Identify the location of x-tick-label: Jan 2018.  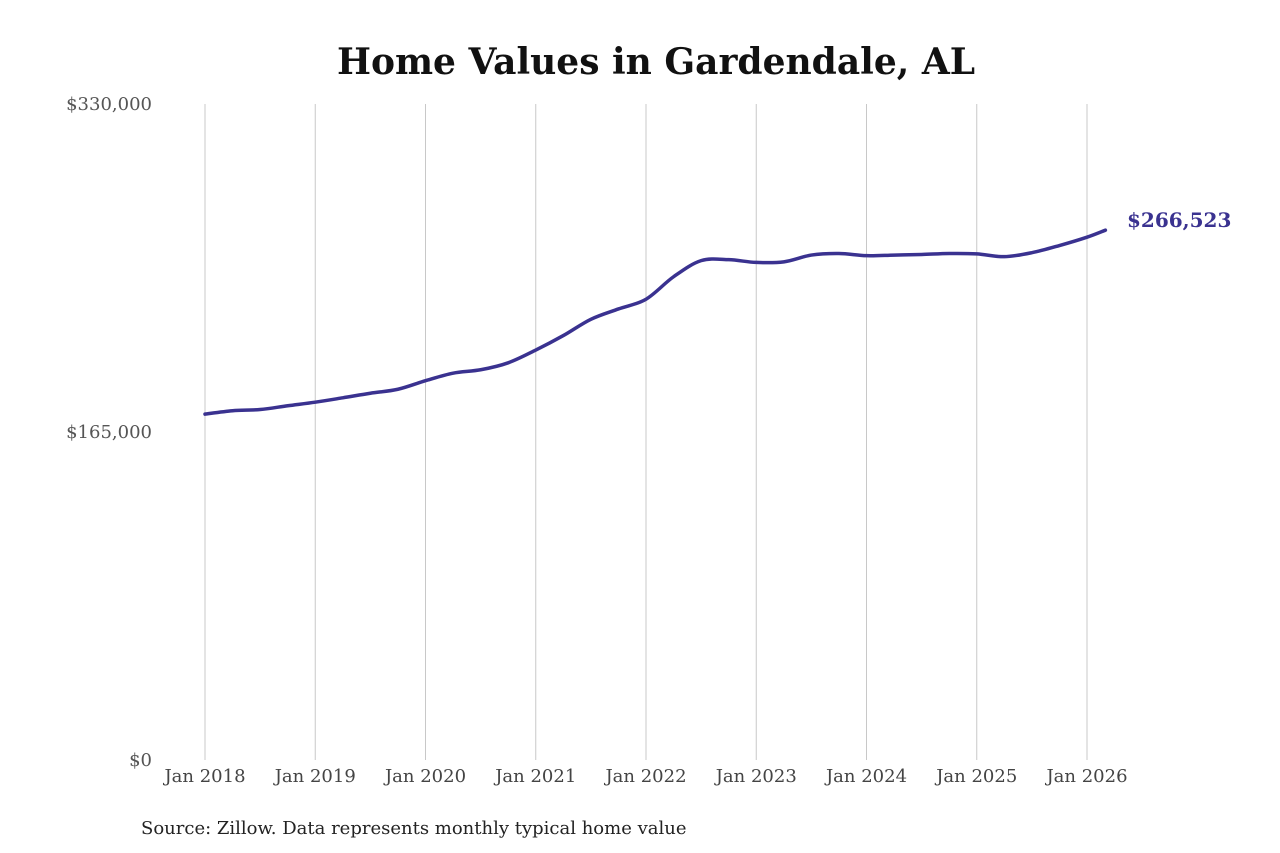
(203, 776).